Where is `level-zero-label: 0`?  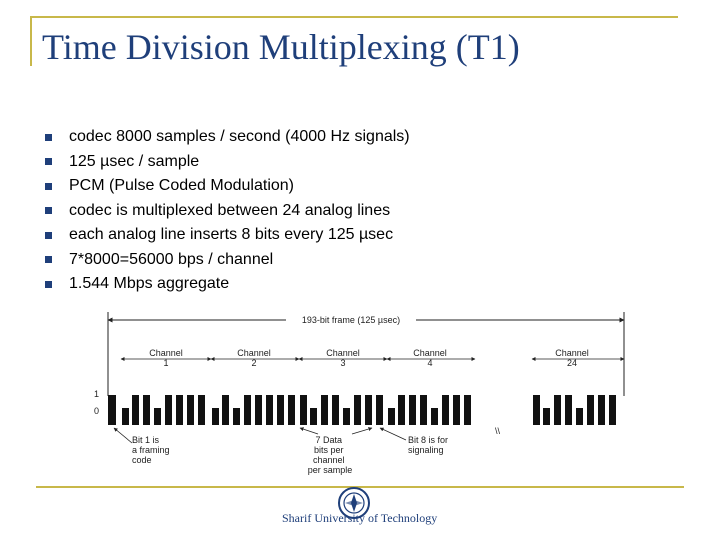 level-zero-label: 0 is located at coordinates (96, 411).